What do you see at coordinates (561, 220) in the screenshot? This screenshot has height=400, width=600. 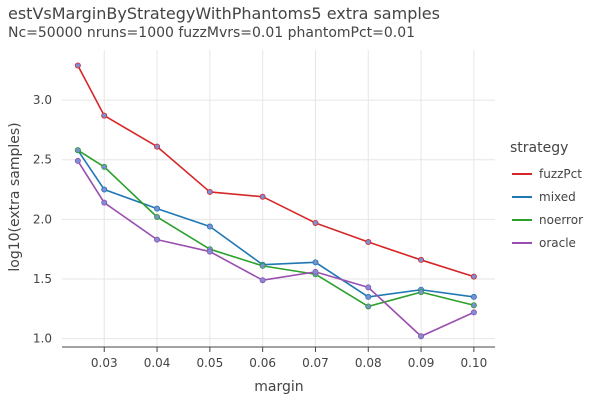 I see `legend-label-noerror: noerror` at bounding box center [561, 220].